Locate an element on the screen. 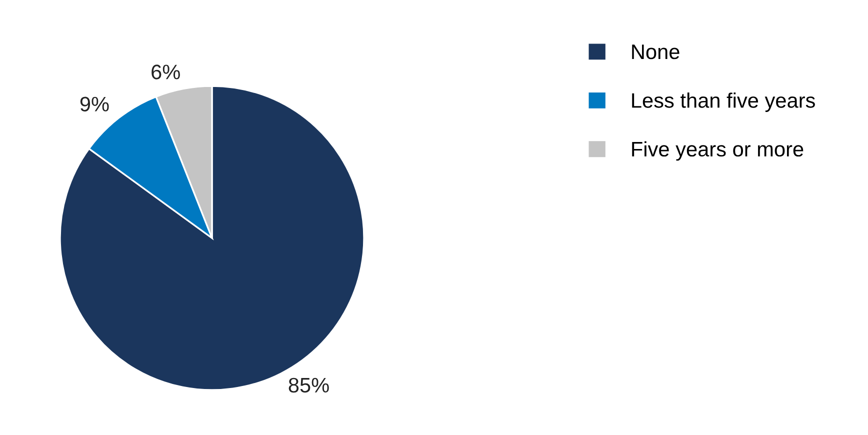 This screenshot has width=868, height=435. data-label: 85% is located at coordinates (308, 385).